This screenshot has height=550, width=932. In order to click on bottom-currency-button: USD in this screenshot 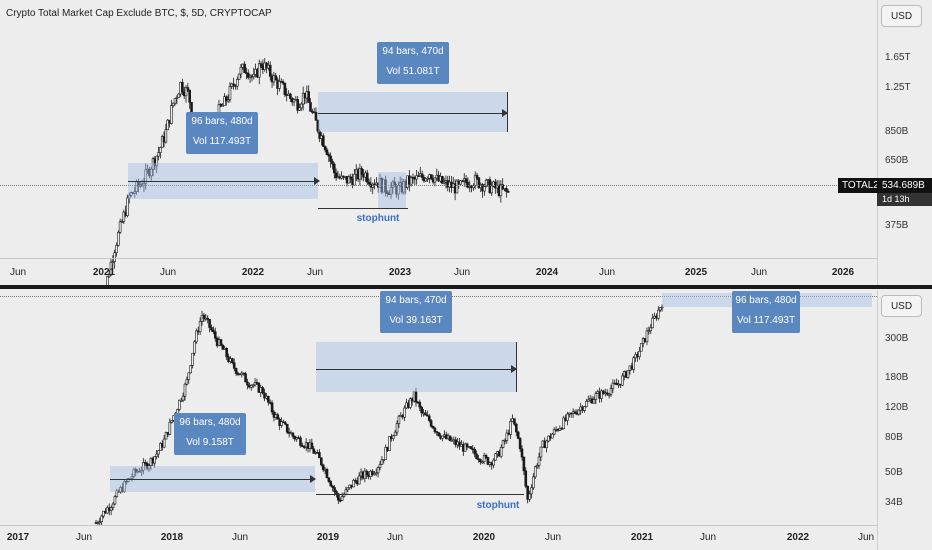, I will do `click(901, 306)`.